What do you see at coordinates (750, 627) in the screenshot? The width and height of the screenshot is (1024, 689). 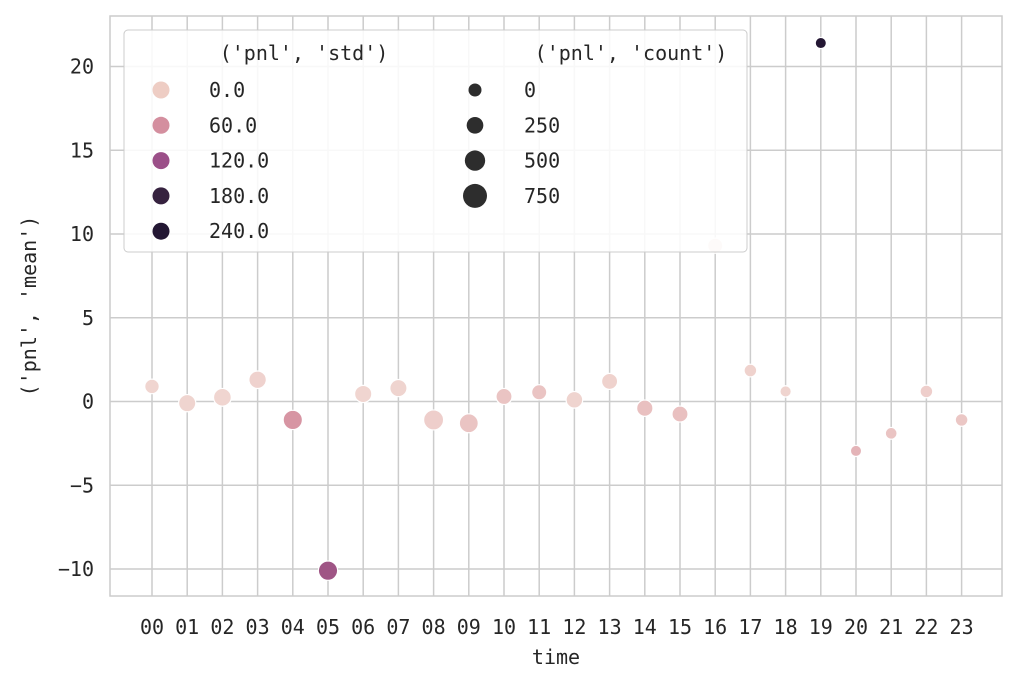 I see `x-tick-label: 17` at bounding box center [750, 627].